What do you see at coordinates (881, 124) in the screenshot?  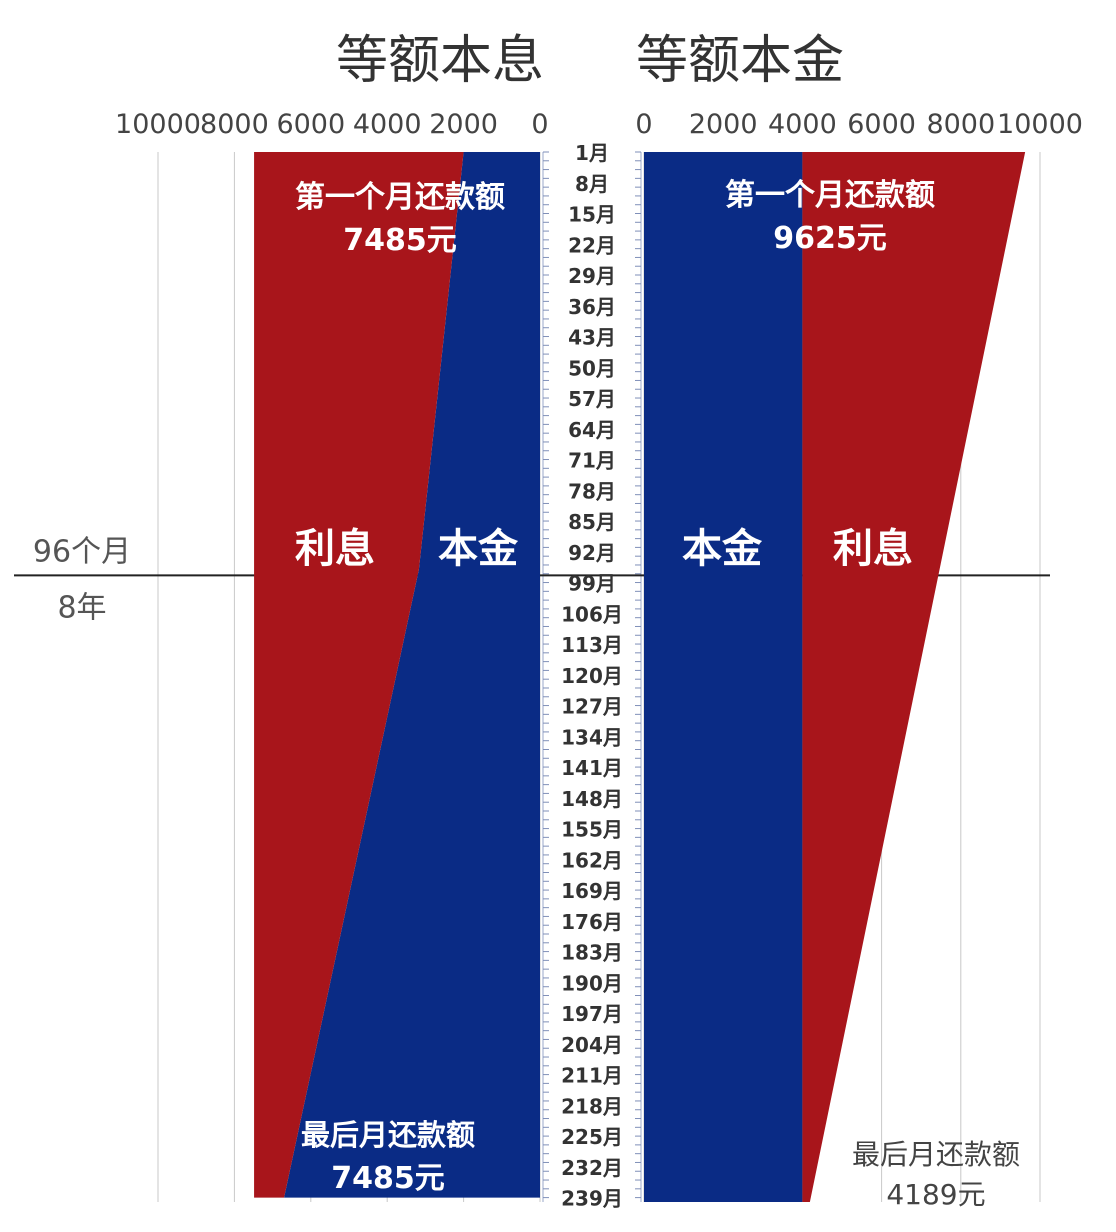 I see `right-tick-label: 6000` at bounding box center [881, 124].